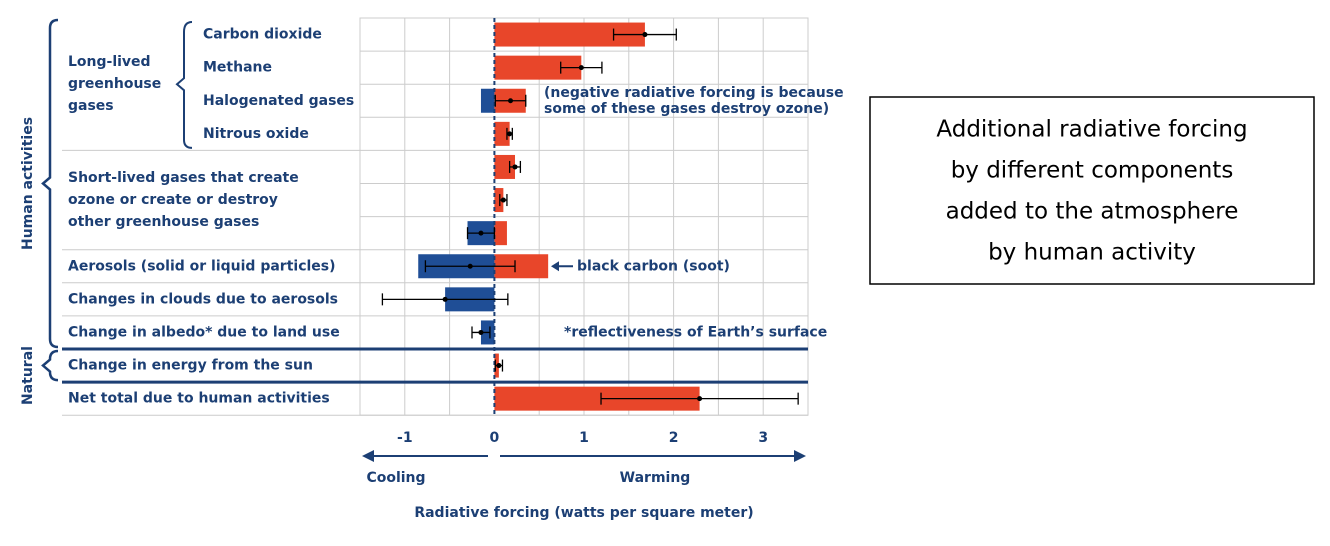 This screenshot has height=546, width=1330. What do you see at coordinates (28, 183) in the screenshot?
I see `section-label: Human activities` at bounding box center [28, 183].